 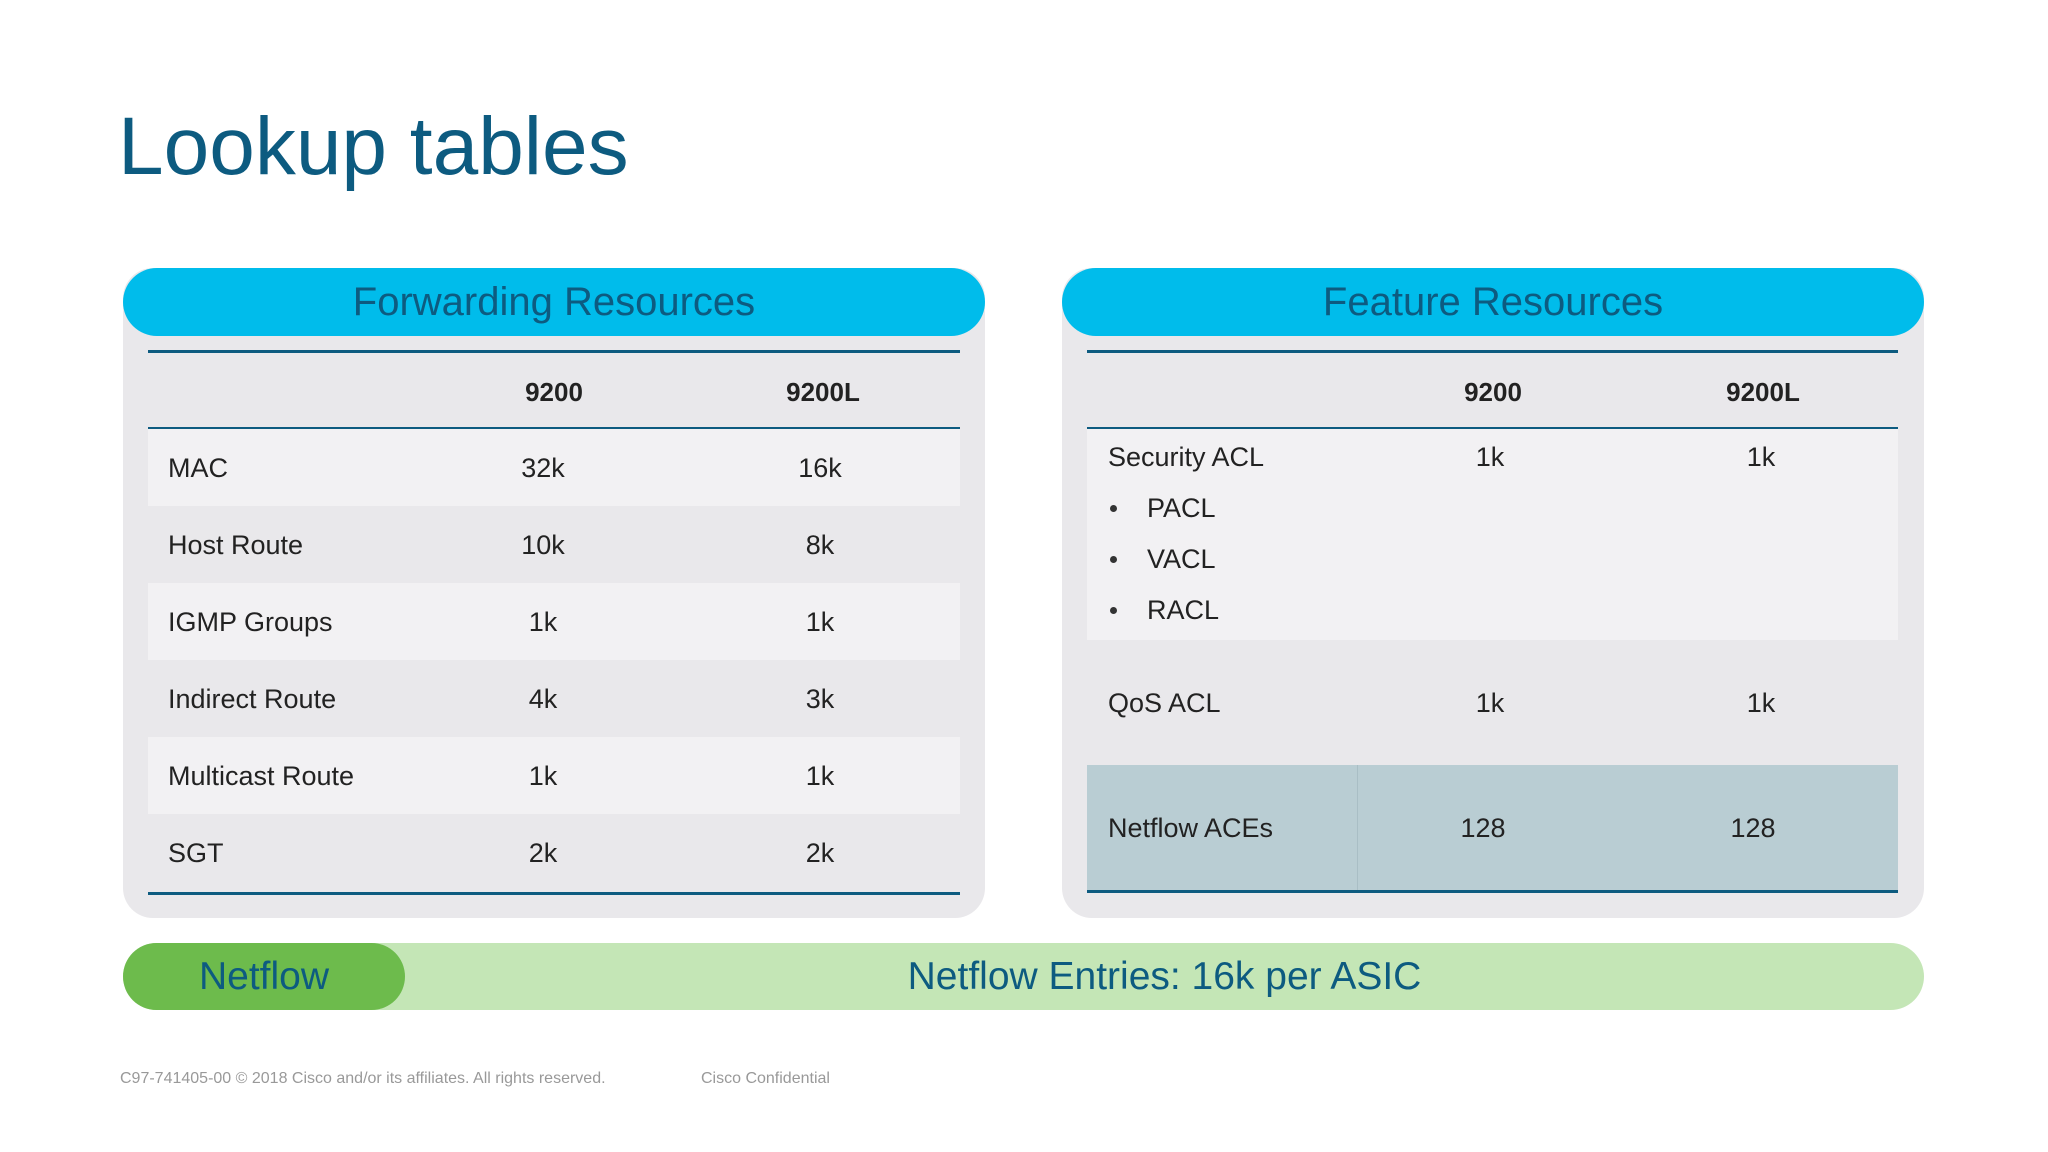 What do you see at coordinates (543, 545) in the screenshot?
I see `cell-value: 10k` at bounding box center [543, 545].